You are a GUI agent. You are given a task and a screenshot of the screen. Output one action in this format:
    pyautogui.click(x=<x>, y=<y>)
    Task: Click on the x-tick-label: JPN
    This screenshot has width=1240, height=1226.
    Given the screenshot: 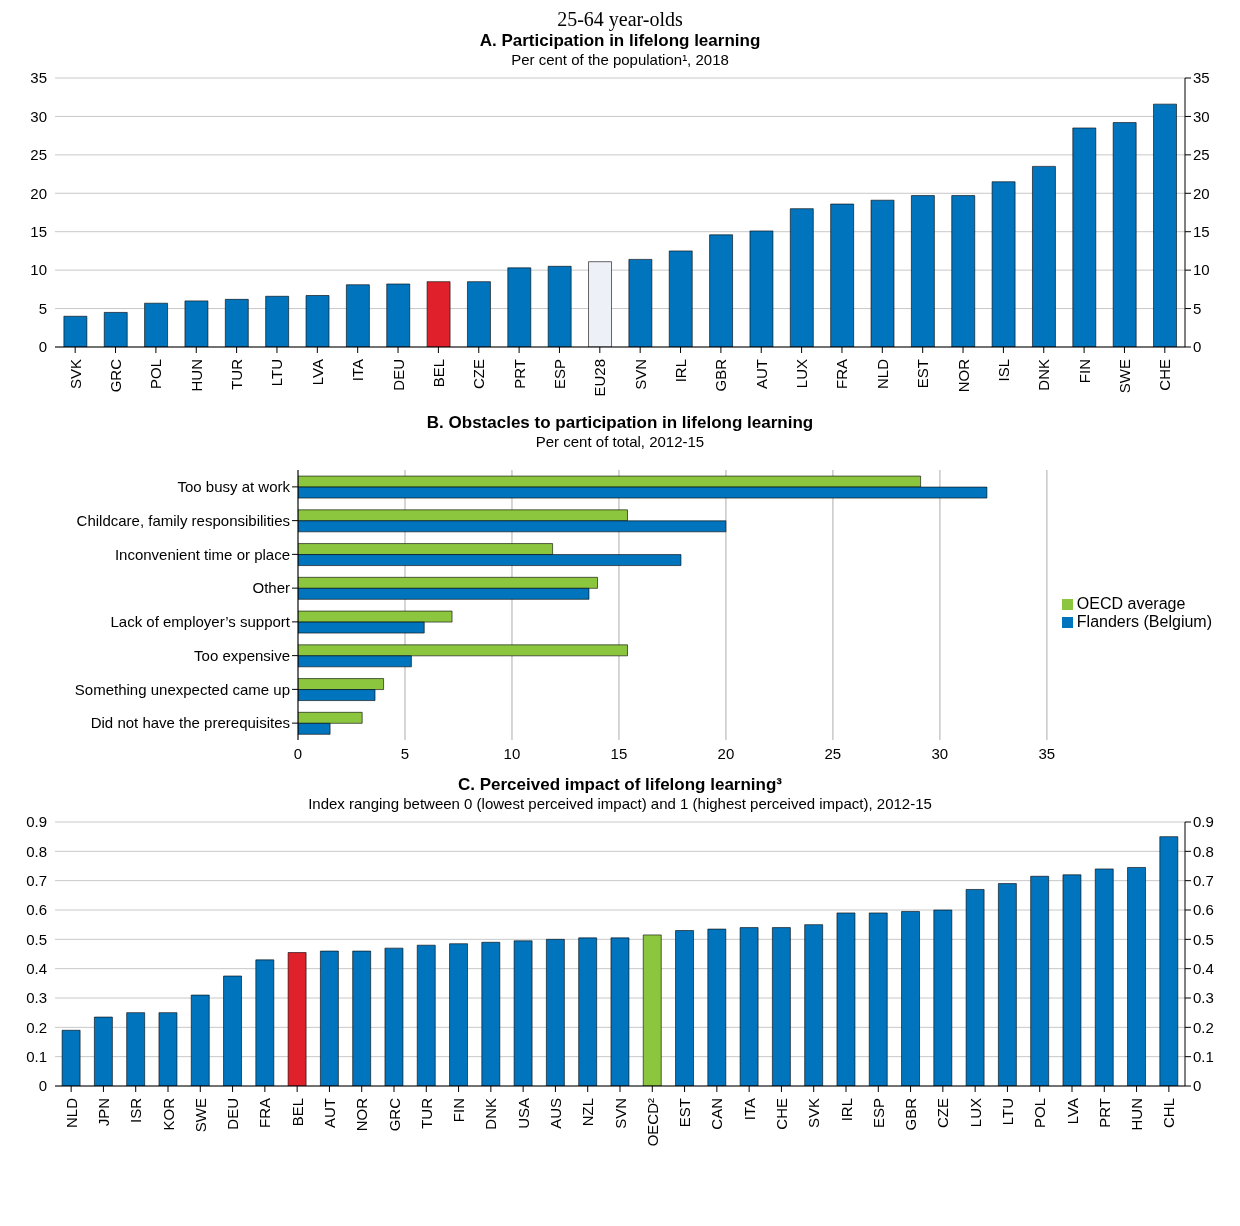 What is the action you would take?
    pyautogui.click(x=103, y=1112)
    